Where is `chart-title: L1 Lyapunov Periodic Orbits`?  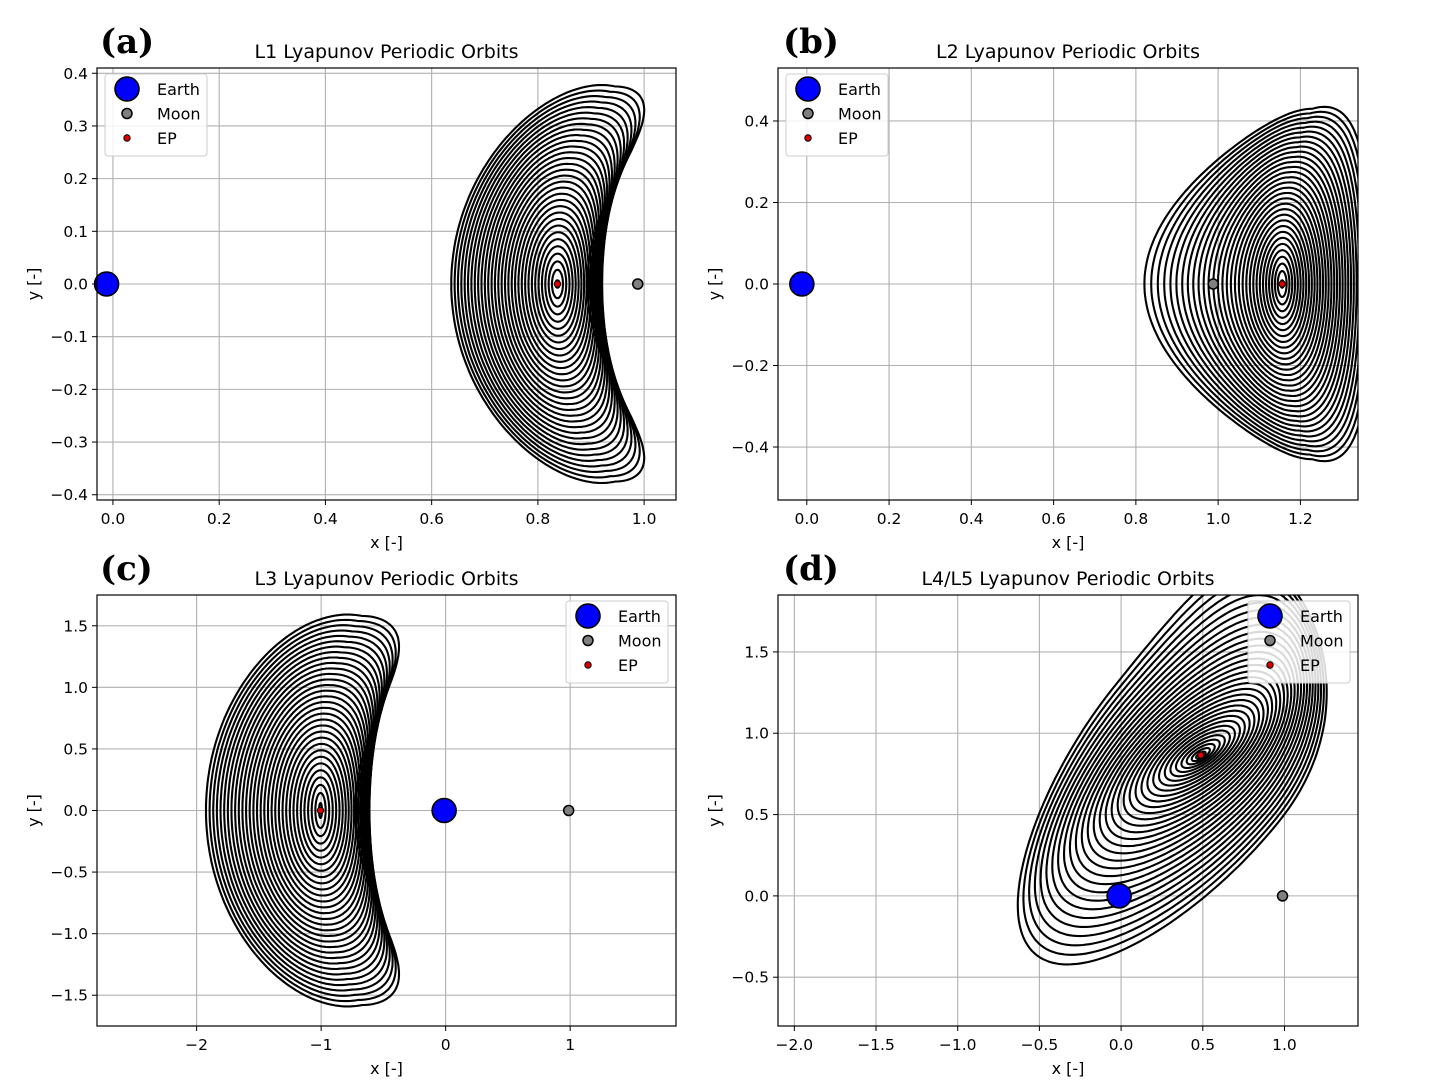 chart-title: L1 Lyapunov Periodic Orbits is located at coordinates (387, 52).